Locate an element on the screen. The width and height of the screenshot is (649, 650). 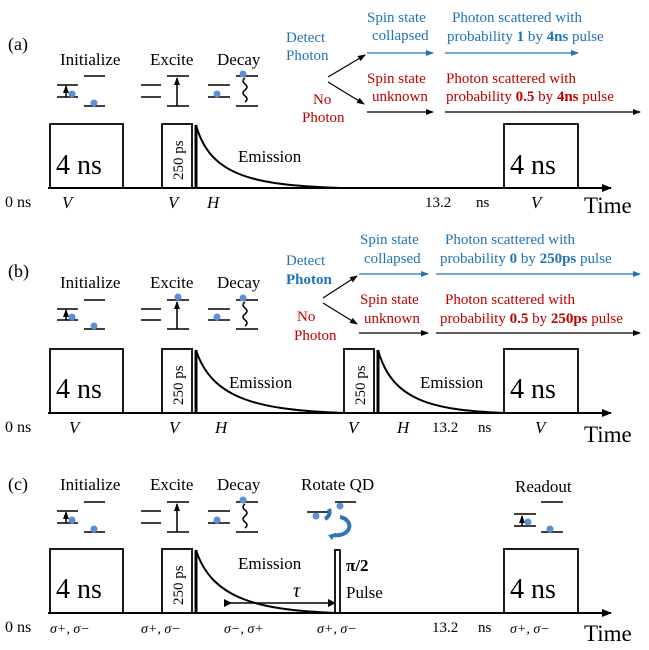
outcome-detected: probability 0 by 250ps pulse is located at coordinates (526, 259).